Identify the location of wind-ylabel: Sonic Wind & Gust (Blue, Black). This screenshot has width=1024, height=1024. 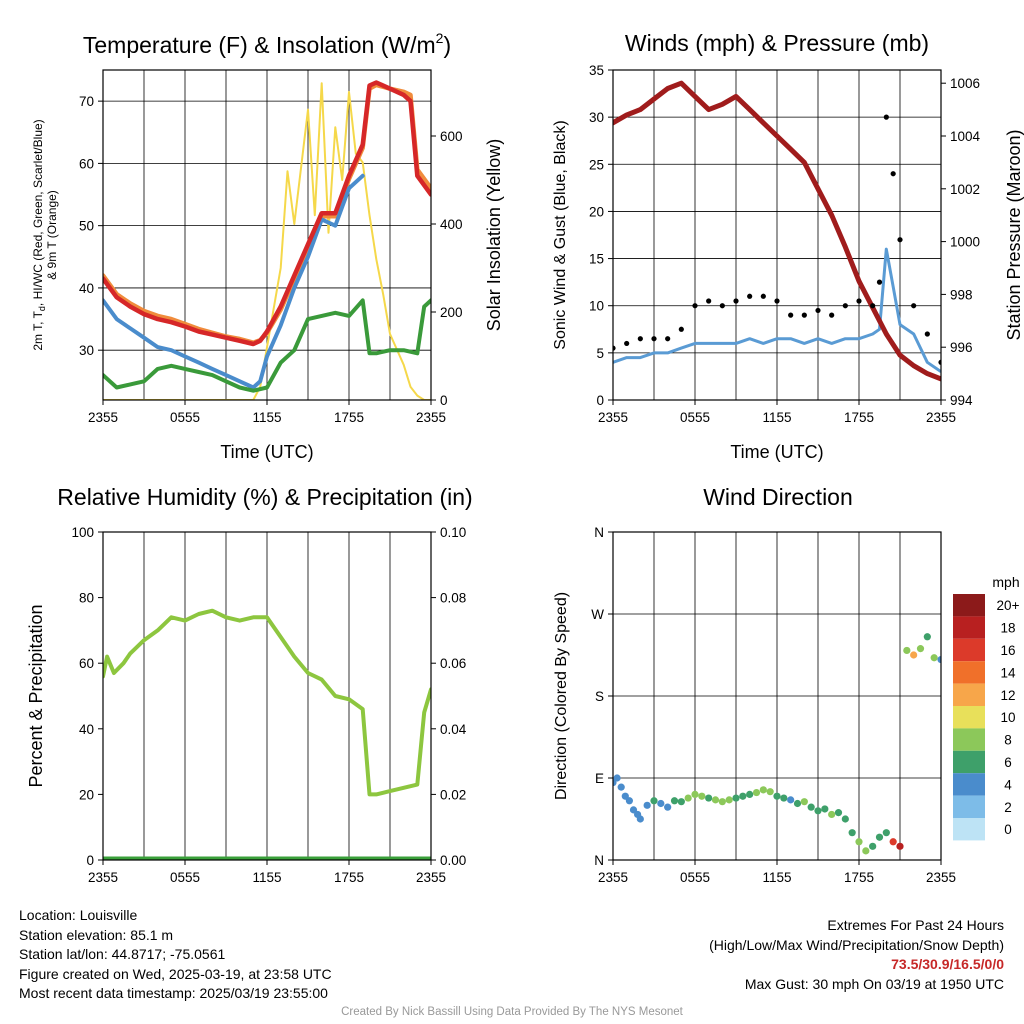
(560, 234).